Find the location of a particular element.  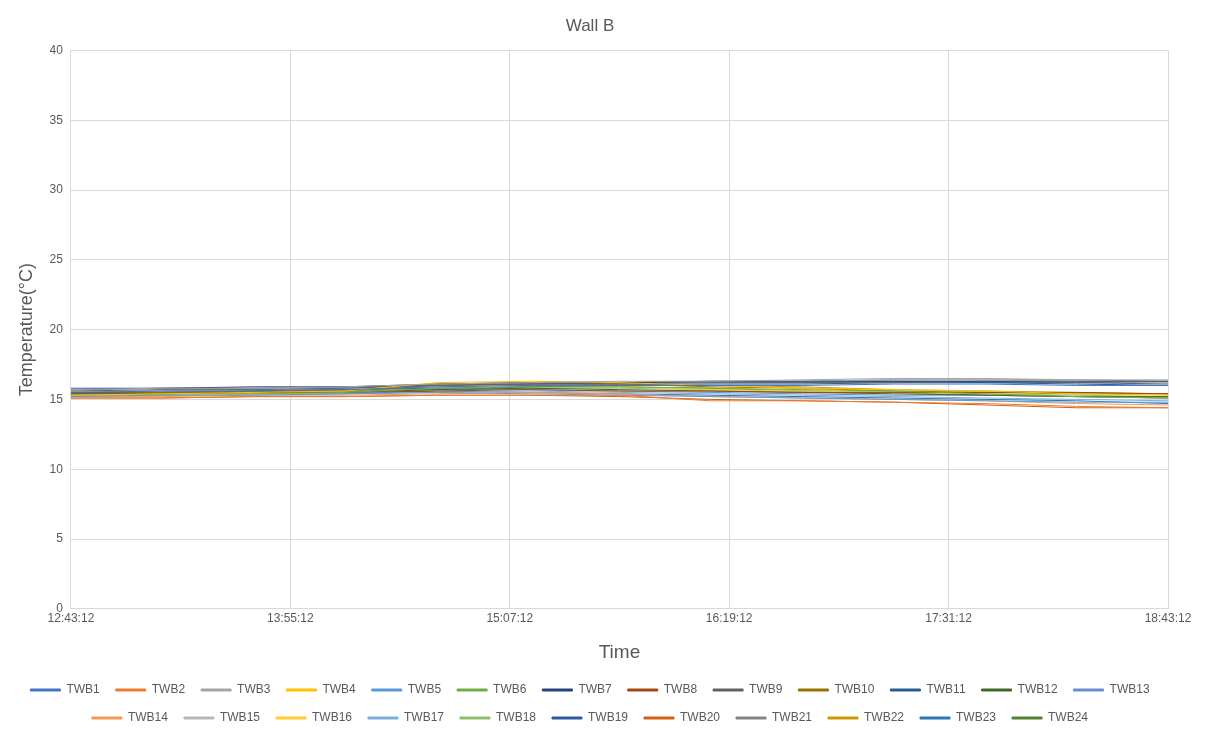

legend-label: TWB7 is located at coordinates (595, 689).